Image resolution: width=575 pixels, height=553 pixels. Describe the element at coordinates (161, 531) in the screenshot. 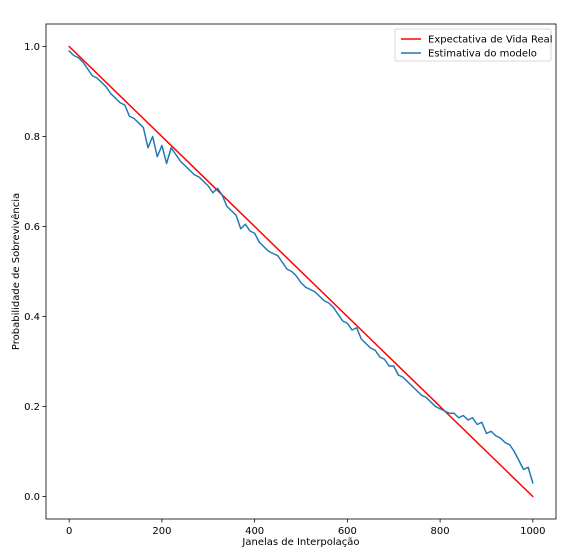

I see `x-tick-label: 200` at that location.